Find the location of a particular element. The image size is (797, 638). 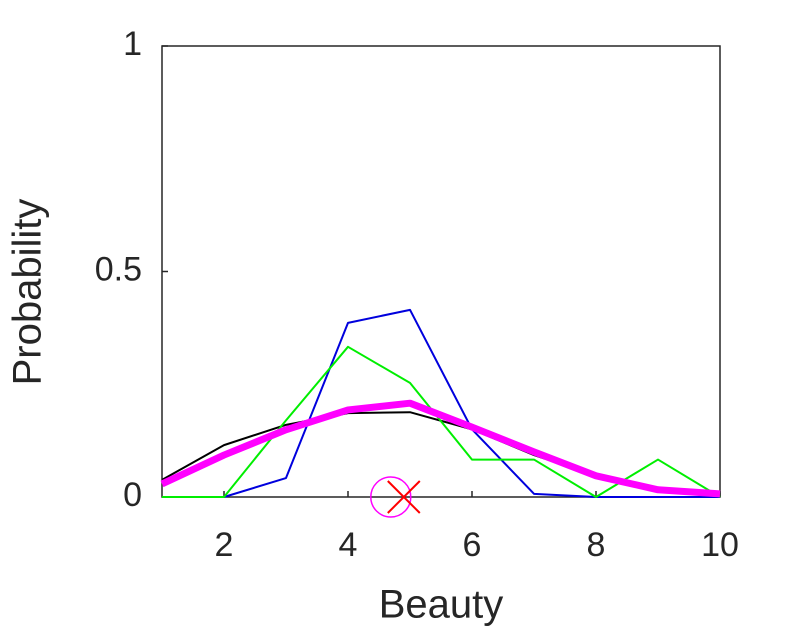

y-tick-label: 1 is located at coordinates (132, 44).